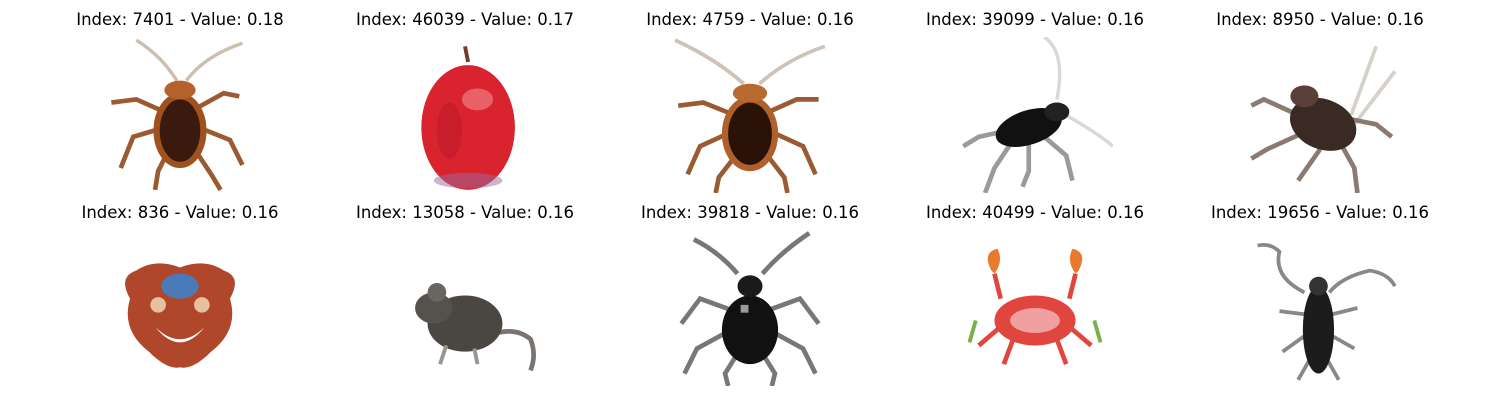 This screenshot has height=400, width=1500. I want to click on grid-cell: Index: 8950 - Value: 0.16, so click(1320, 96).